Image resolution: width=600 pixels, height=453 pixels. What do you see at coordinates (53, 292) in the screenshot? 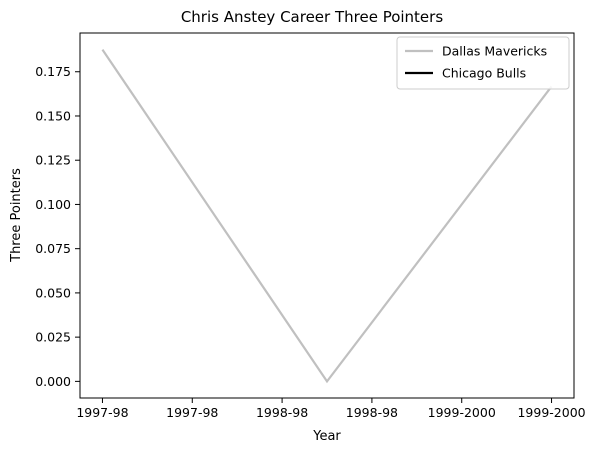
I see `y-tick-label: 0.050` at bounding box center [53, 292].